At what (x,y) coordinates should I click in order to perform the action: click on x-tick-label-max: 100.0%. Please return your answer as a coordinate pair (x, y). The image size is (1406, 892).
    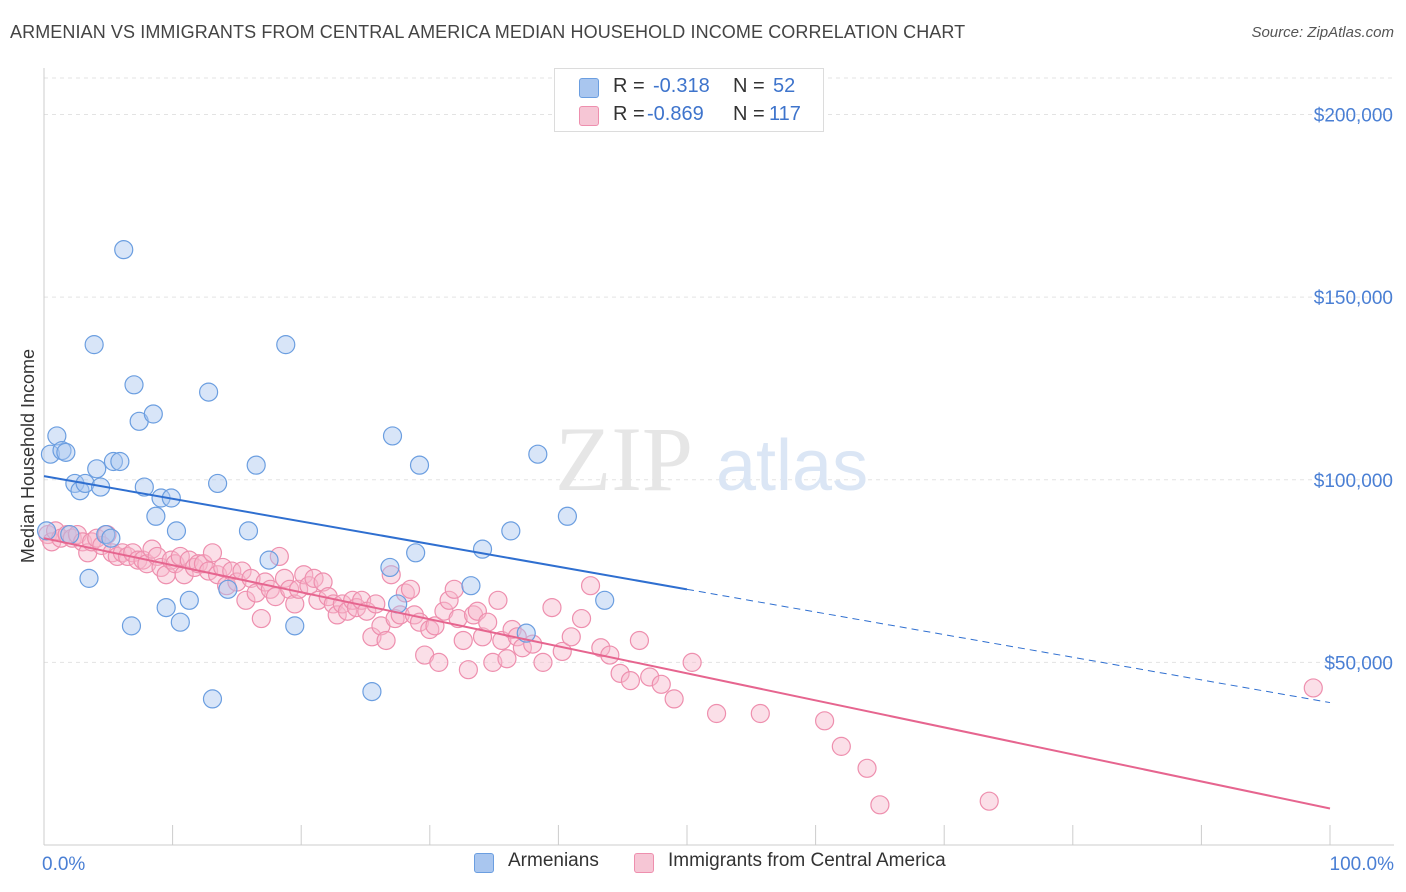
    Looking at the image, I should click on (1362, 864).